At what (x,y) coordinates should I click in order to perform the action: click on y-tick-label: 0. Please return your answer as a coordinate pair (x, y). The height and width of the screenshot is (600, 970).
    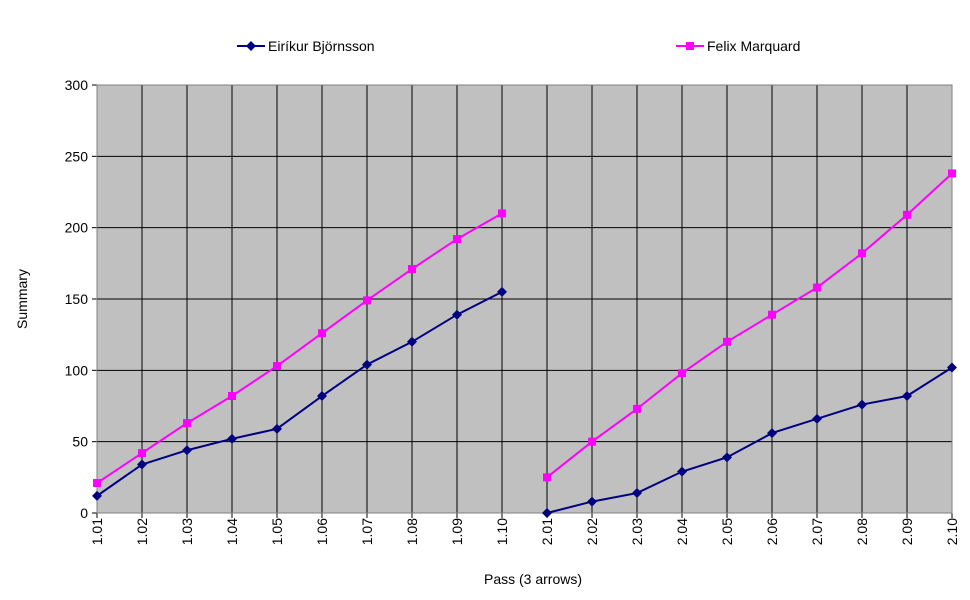
    Looking at the image, I should click on (84, 513).